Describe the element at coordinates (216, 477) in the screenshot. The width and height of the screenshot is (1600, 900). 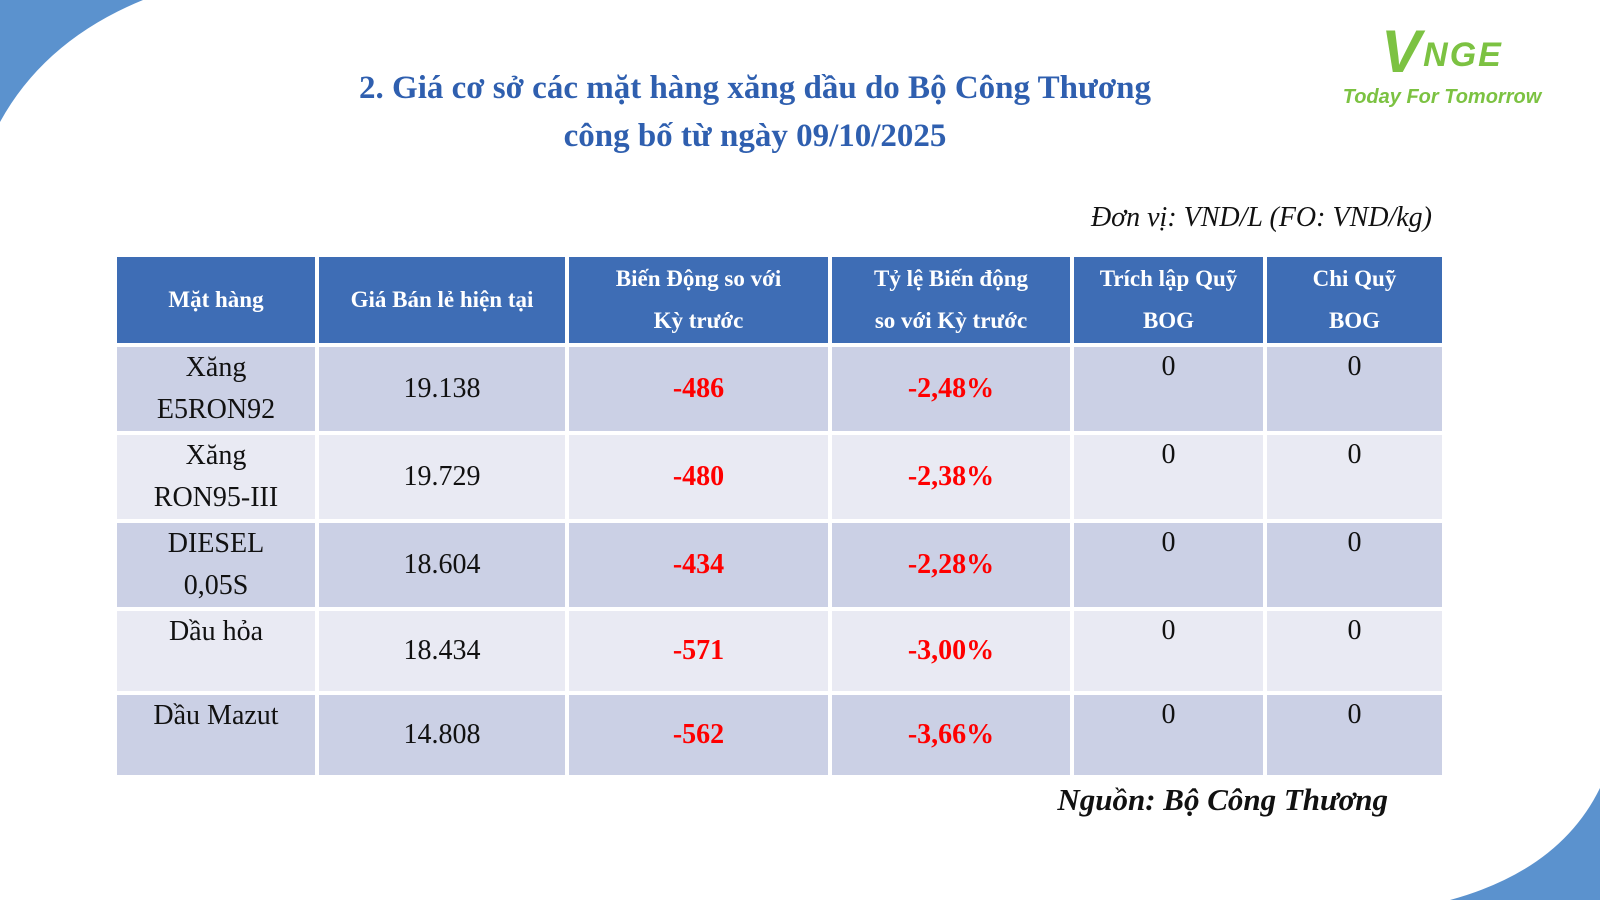
I see `product-name: Xăng RON95-III` at that location.